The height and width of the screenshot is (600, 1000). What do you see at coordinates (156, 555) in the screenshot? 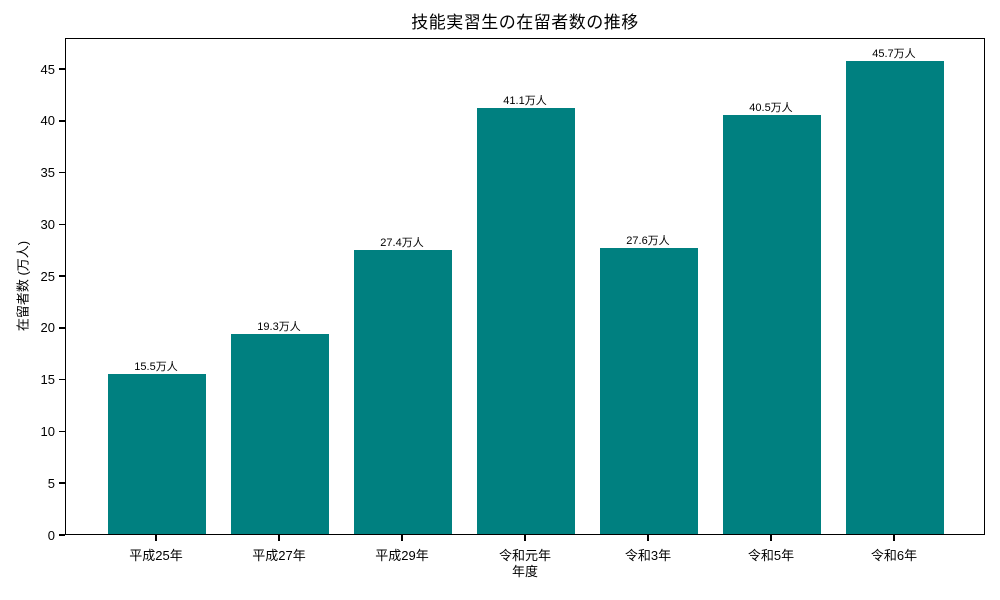
I see `x-tick-label: 平成25年` at bounding box center [156, 555].